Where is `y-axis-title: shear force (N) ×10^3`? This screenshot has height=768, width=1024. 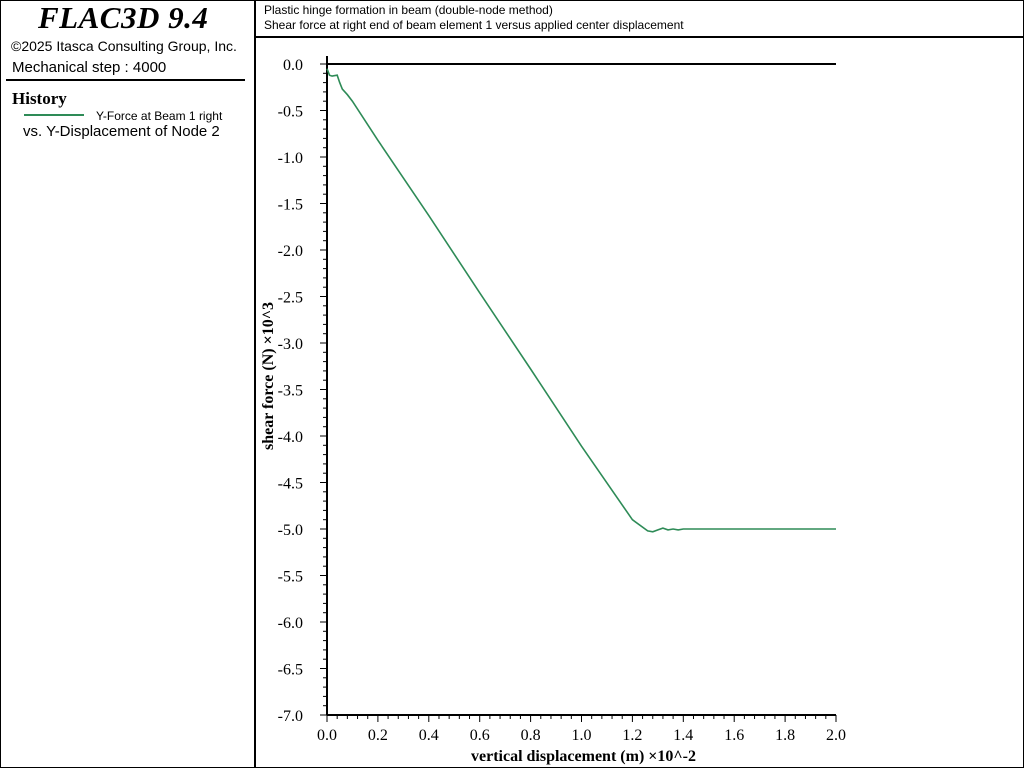 y-axis-title: shear force (N) ×10^3 is located at coordinates (268, 376).